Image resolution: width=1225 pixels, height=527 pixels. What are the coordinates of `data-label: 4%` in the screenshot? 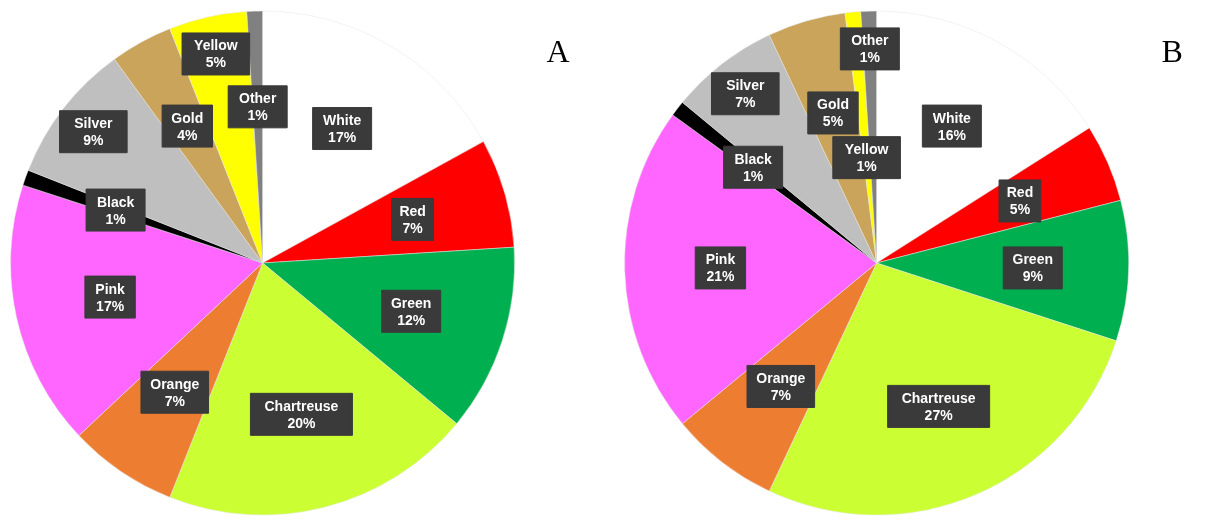 It's located at (187, 134).